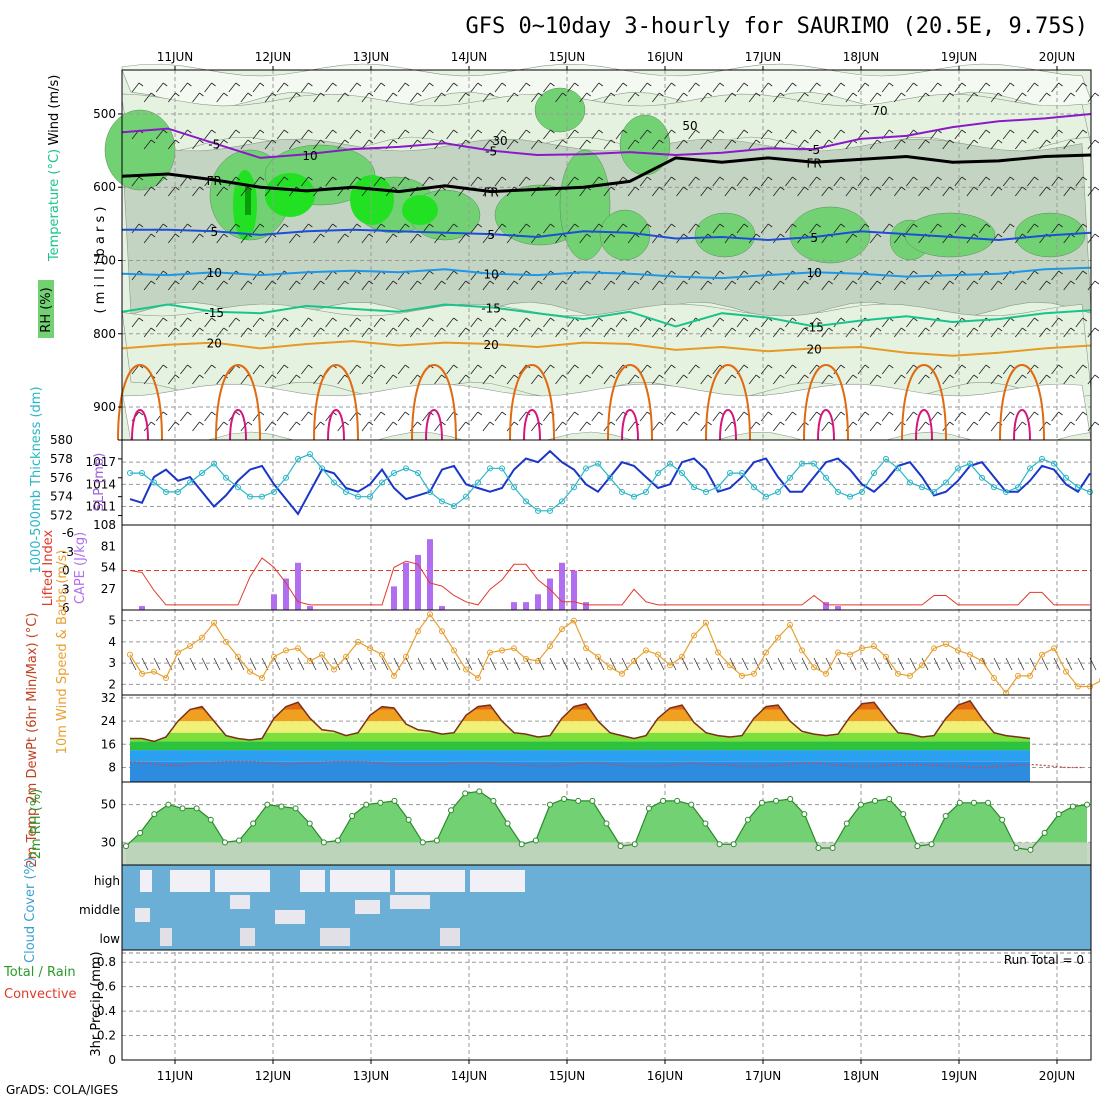 This screenshot has height=1100, width=1100. What do you see at coordinates (924, 425) in the screenshot?
I see `isotherm-hot-arc` at bounding box center [924, 425].